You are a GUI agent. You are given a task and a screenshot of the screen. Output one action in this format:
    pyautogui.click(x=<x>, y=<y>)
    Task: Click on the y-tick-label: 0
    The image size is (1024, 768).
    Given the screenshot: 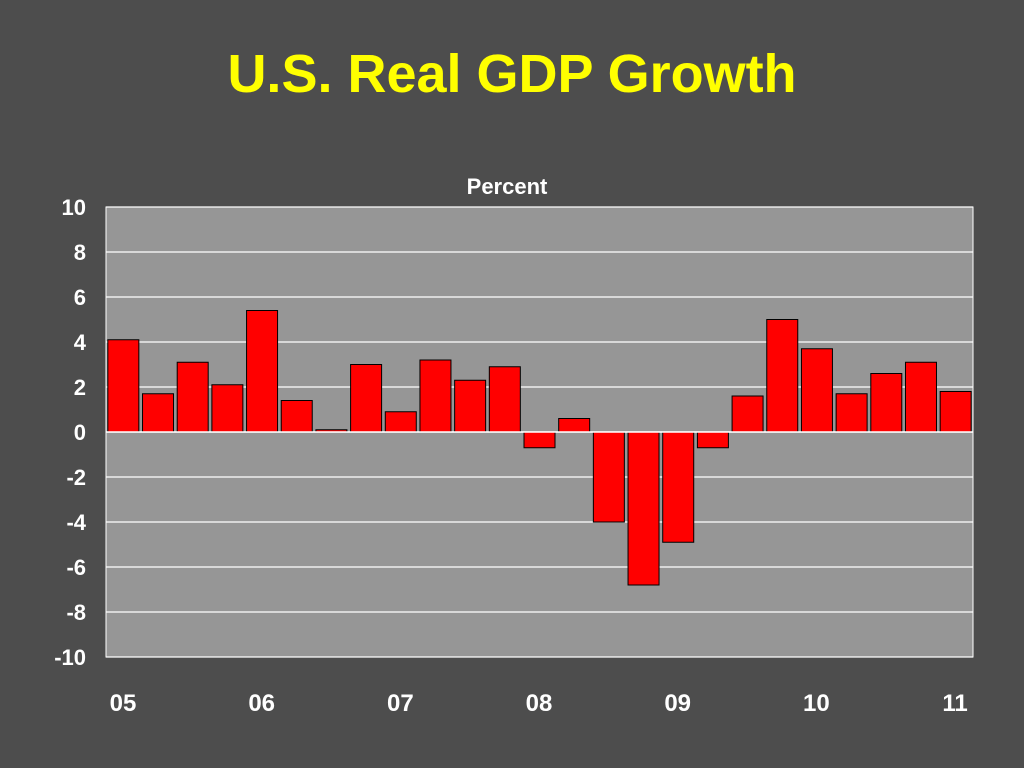 What is the action you would take?
    pyautogui.click(x=80, y=432)
    